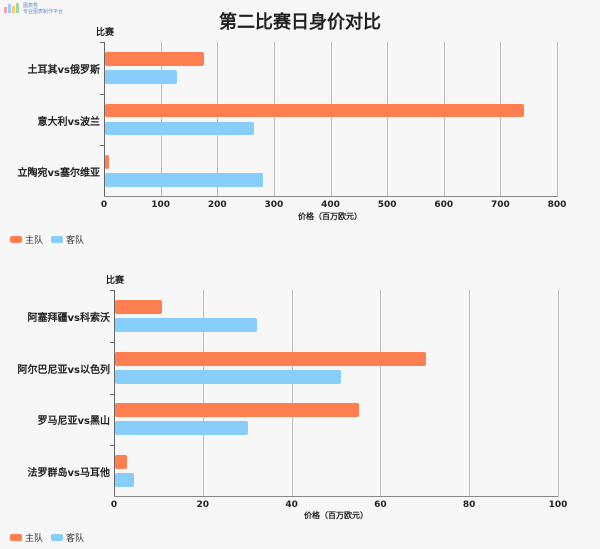 Image resolution: width=600 pixels, height=549 pixels. Describe the element at coordinates (68, 318) in the screenshot. I see `category-label: 阿塞拜疆vs科索沃` at that location.